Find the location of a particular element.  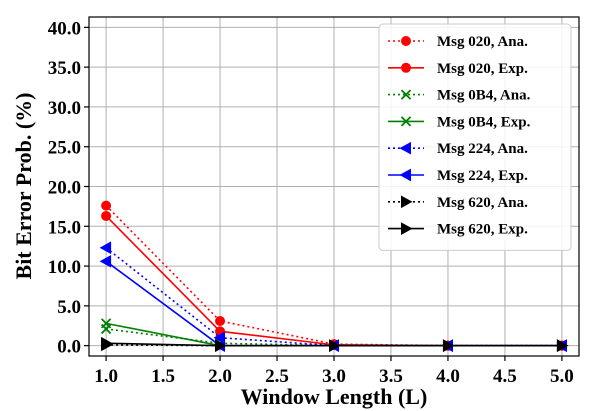

x-tick-label: 5.0 is located at coordinates (562, 376).